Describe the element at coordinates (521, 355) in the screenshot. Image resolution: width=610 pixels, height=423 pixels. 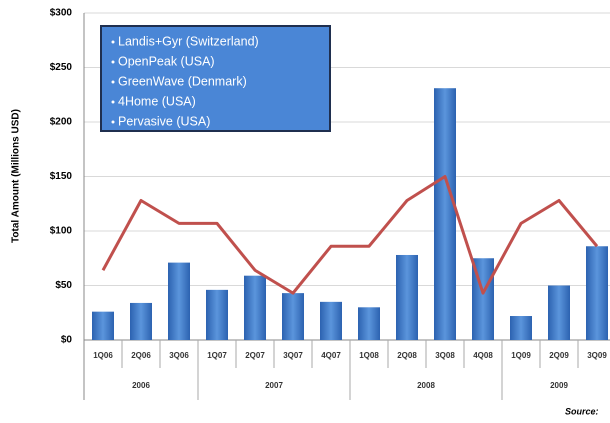
I see `x-tick-label: 1Q09` at that location.